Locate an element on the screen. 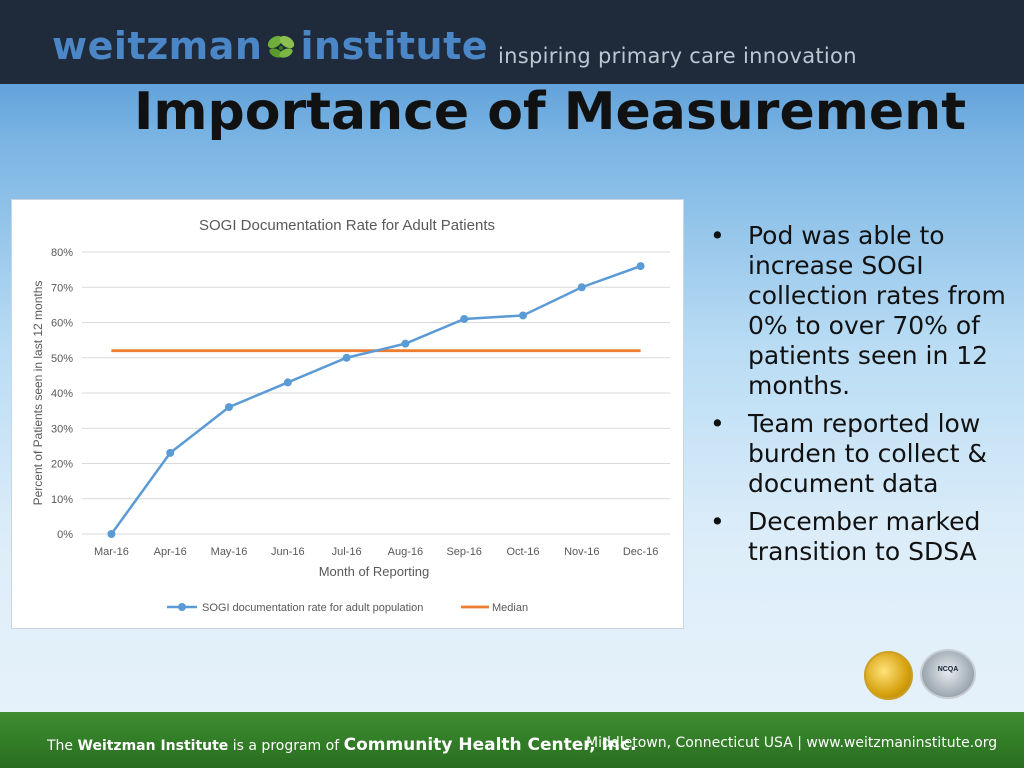 The width and height of the screenshot is (1024, 768). y-tick-label: 30% is located at coordinates (62, 429).